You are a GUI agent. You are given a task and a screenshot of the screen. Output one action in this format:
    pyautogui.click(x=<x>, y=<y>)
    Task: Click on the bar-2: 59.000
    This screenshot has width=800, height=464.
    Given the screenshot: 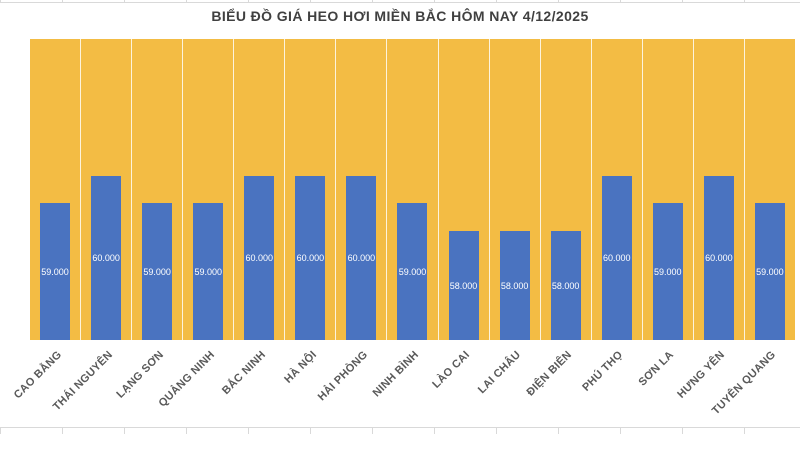 What is the action you would take?
    pyautogui.click(x=157, y=271)
    